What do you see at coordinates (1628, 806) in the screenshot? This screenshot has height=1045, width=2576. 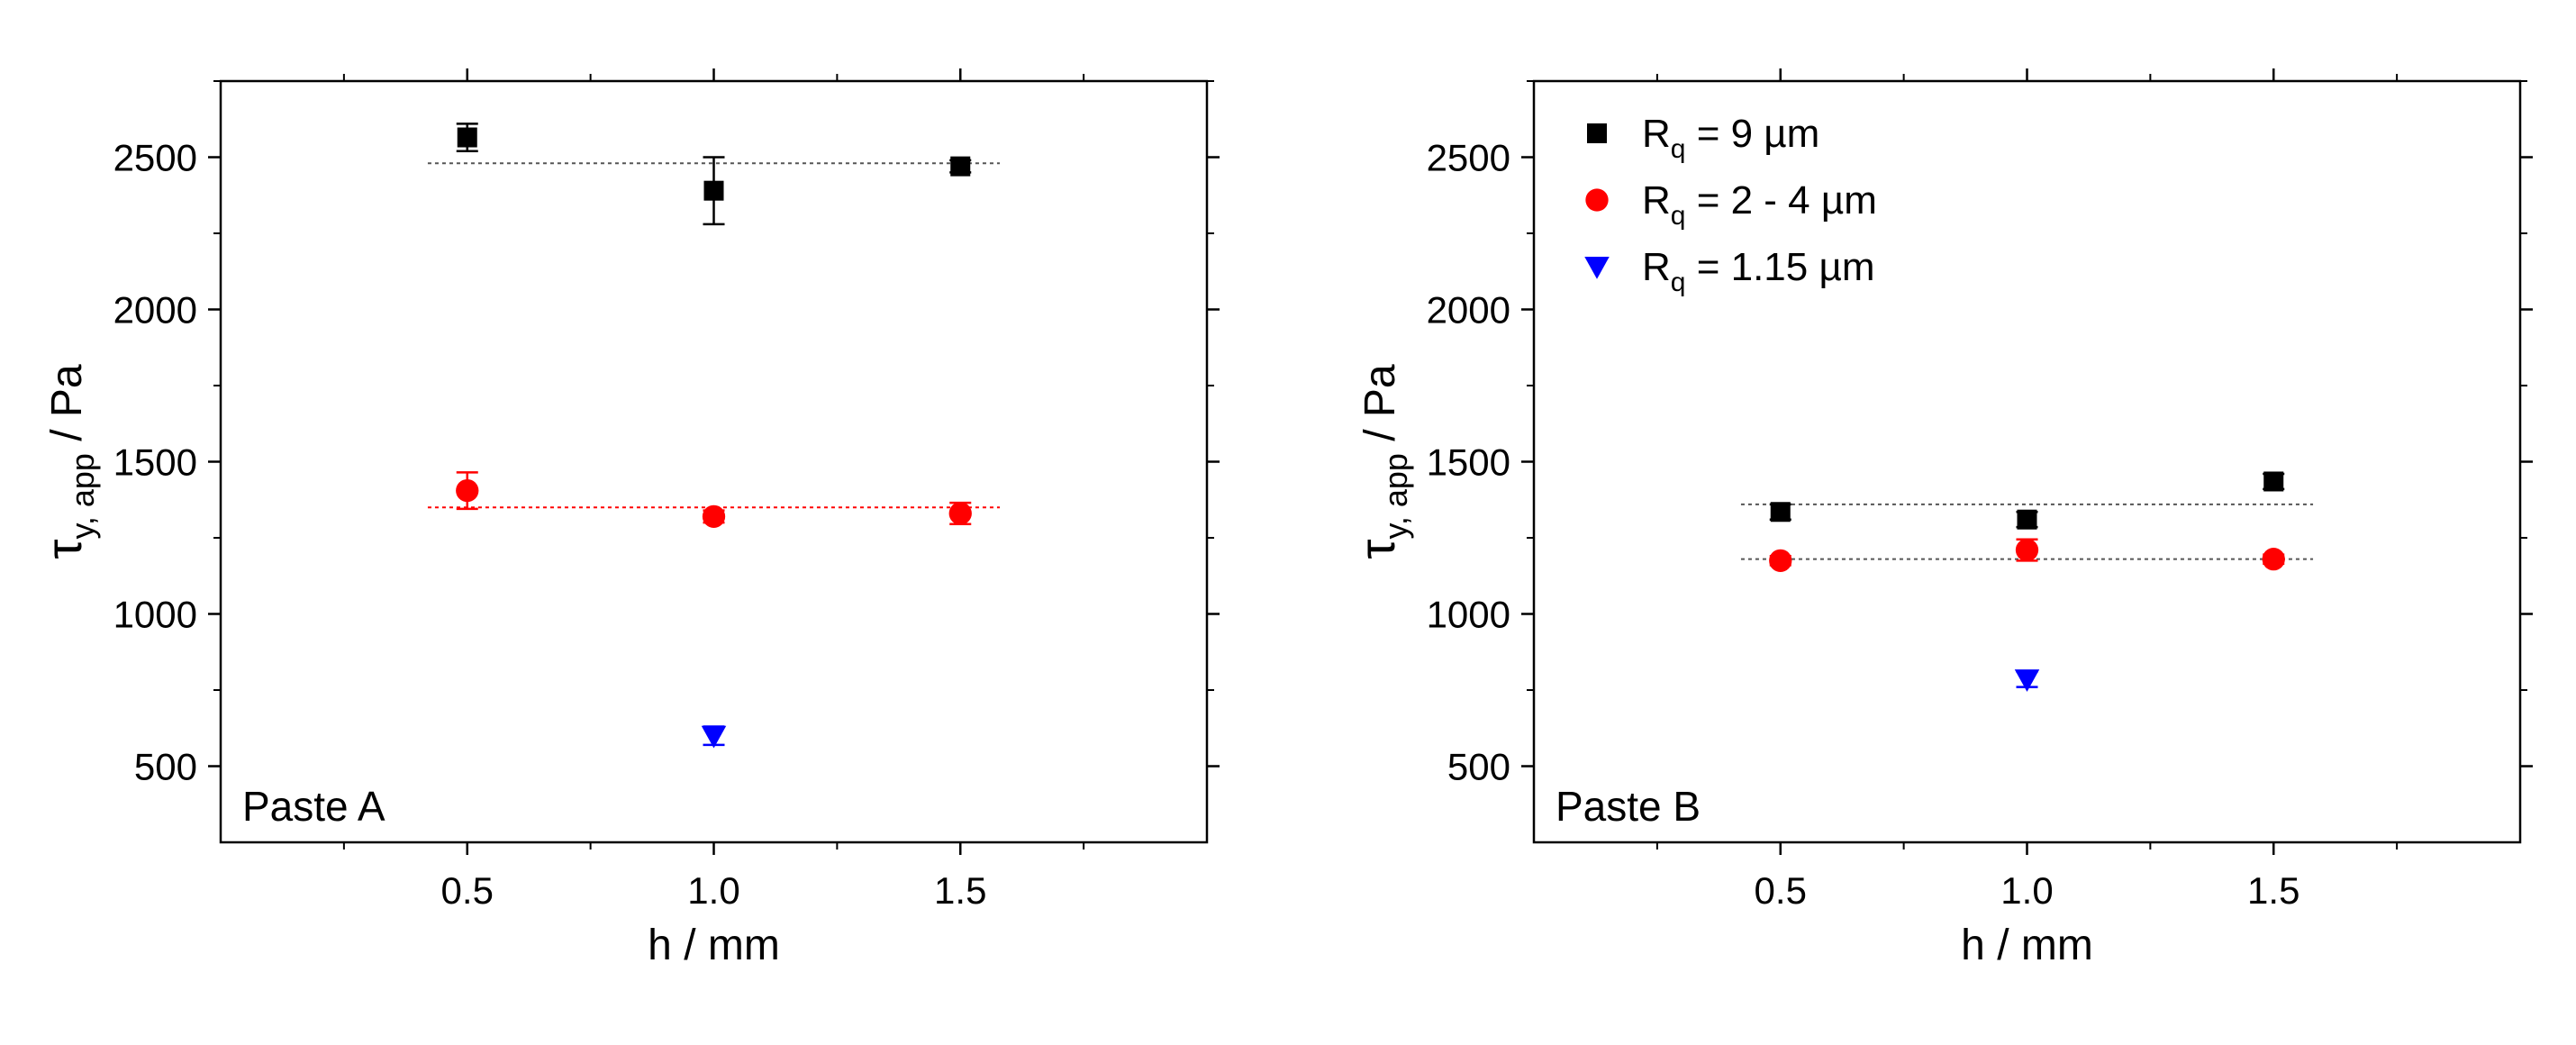 I see `panel-label: Paste B` at bounding box center [1628, 806].